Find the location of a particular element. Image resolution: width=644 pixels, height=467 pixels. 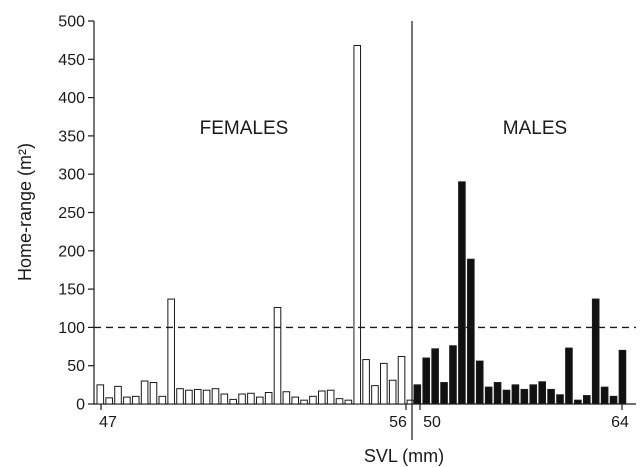

y-tick-label: 500 is located at coordinates (71, 22).